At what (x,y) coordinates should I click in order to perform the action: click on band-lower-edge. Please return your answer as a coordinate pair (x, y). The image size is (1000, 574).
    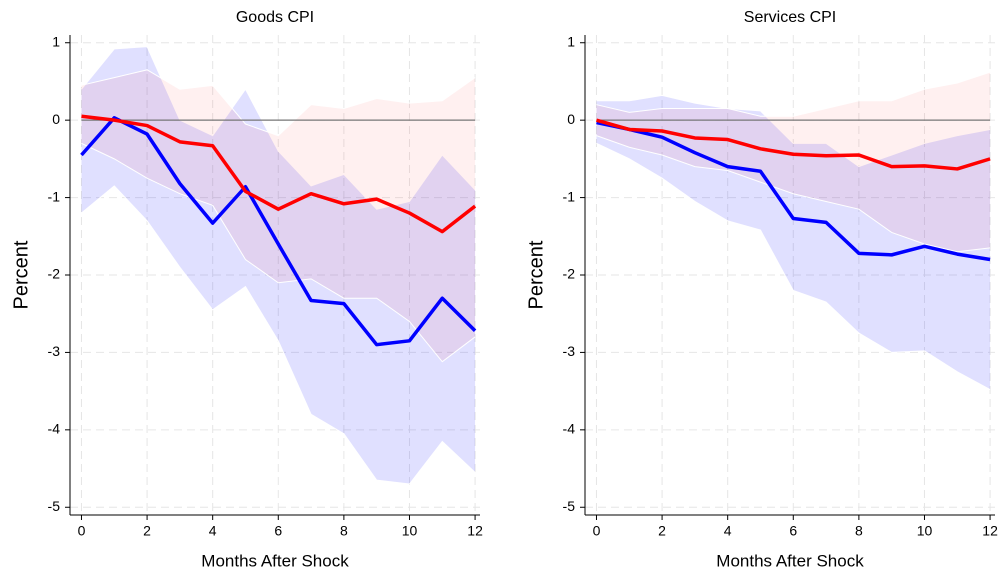
    Looking at the image, I should click on (793, 194).